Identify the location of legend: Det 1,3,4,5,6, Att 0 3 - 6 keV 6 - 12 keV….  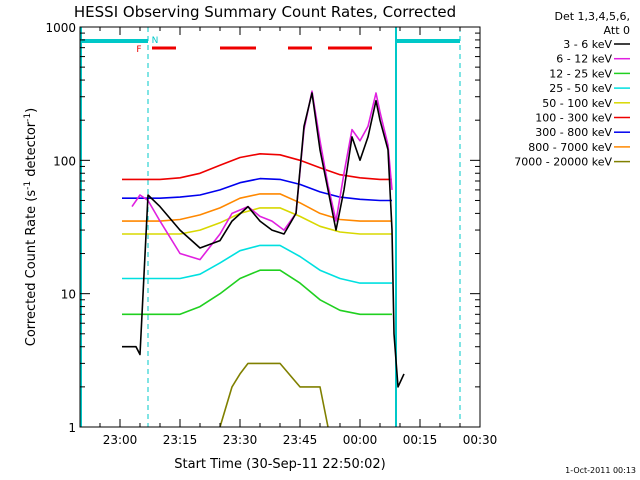
(572, 89).